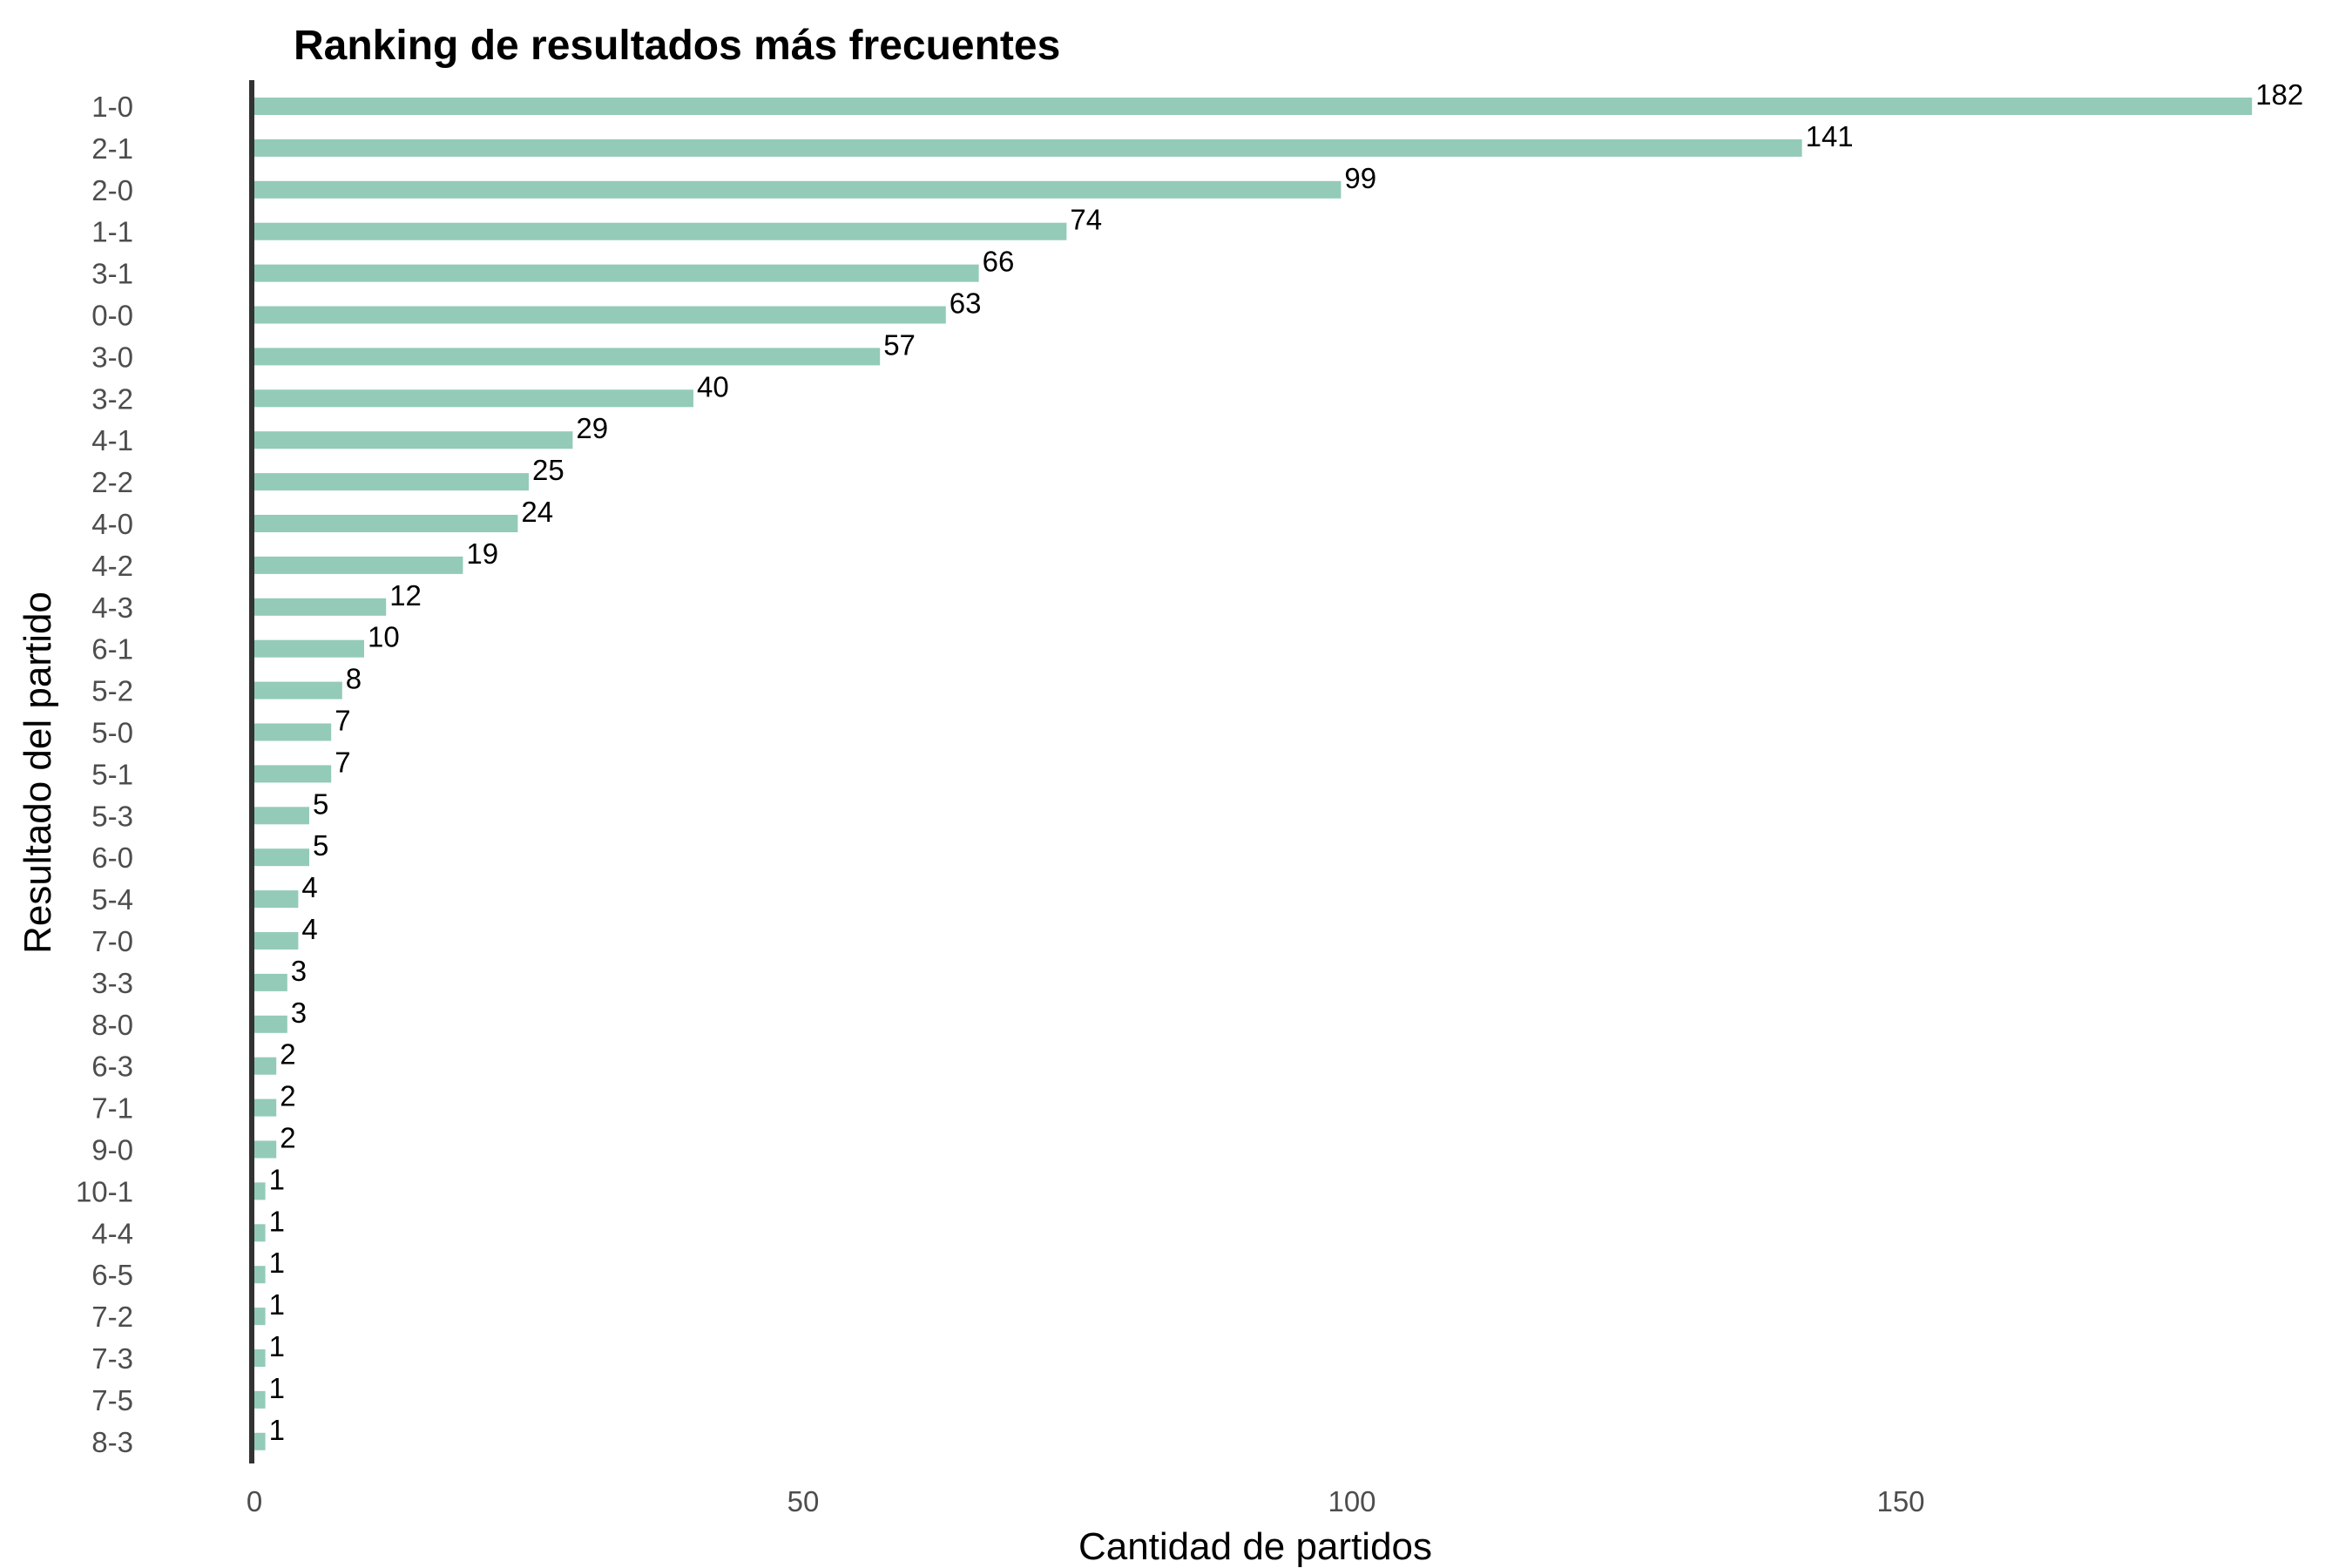  I want to click on bar-value-label: 74, so click(1086, 220).